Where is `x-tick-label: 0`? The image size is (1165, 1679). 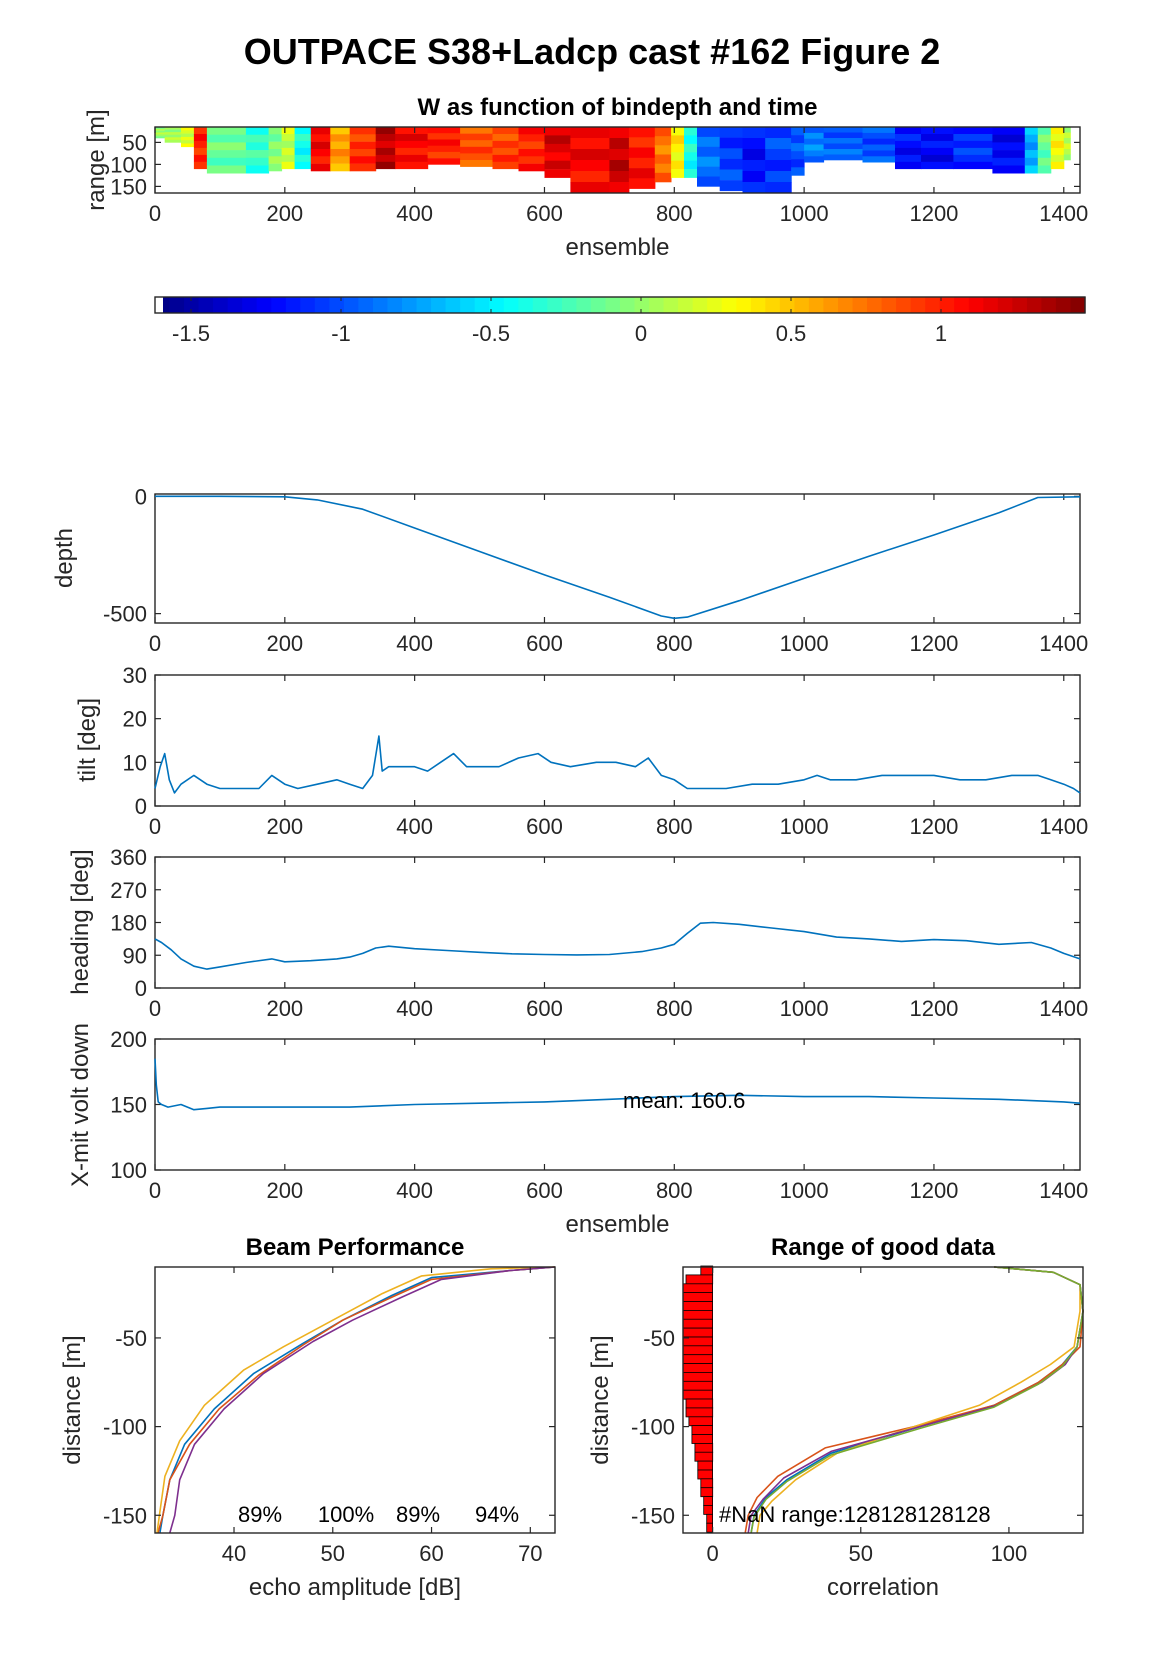 x-tick-label: 0 is located at coordinates (155, 213).